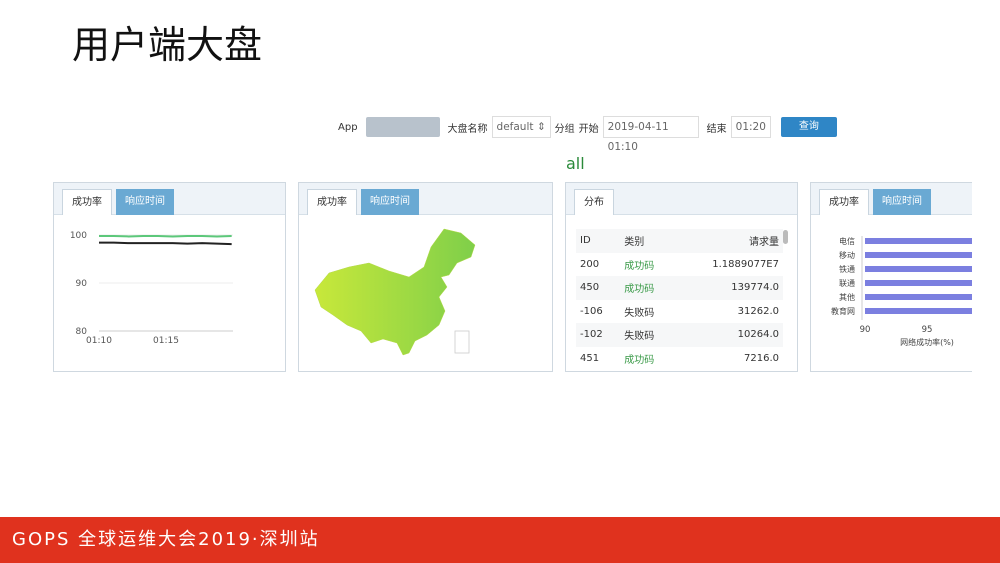  What do you see at coordinates (169, 277) in the screenshot?
I see `success-rate-panel: 成功率 响应时间 100 90 80 01:10 01:15` at bounding box center [169, 277].